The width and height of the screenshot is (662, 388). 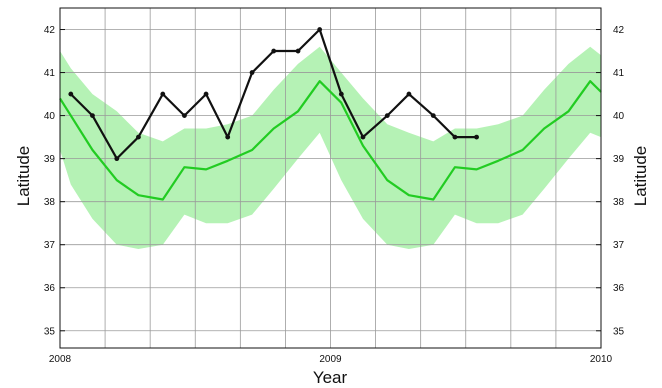 I want to click on y-tick-label: 36, so click(x=50, y=288).